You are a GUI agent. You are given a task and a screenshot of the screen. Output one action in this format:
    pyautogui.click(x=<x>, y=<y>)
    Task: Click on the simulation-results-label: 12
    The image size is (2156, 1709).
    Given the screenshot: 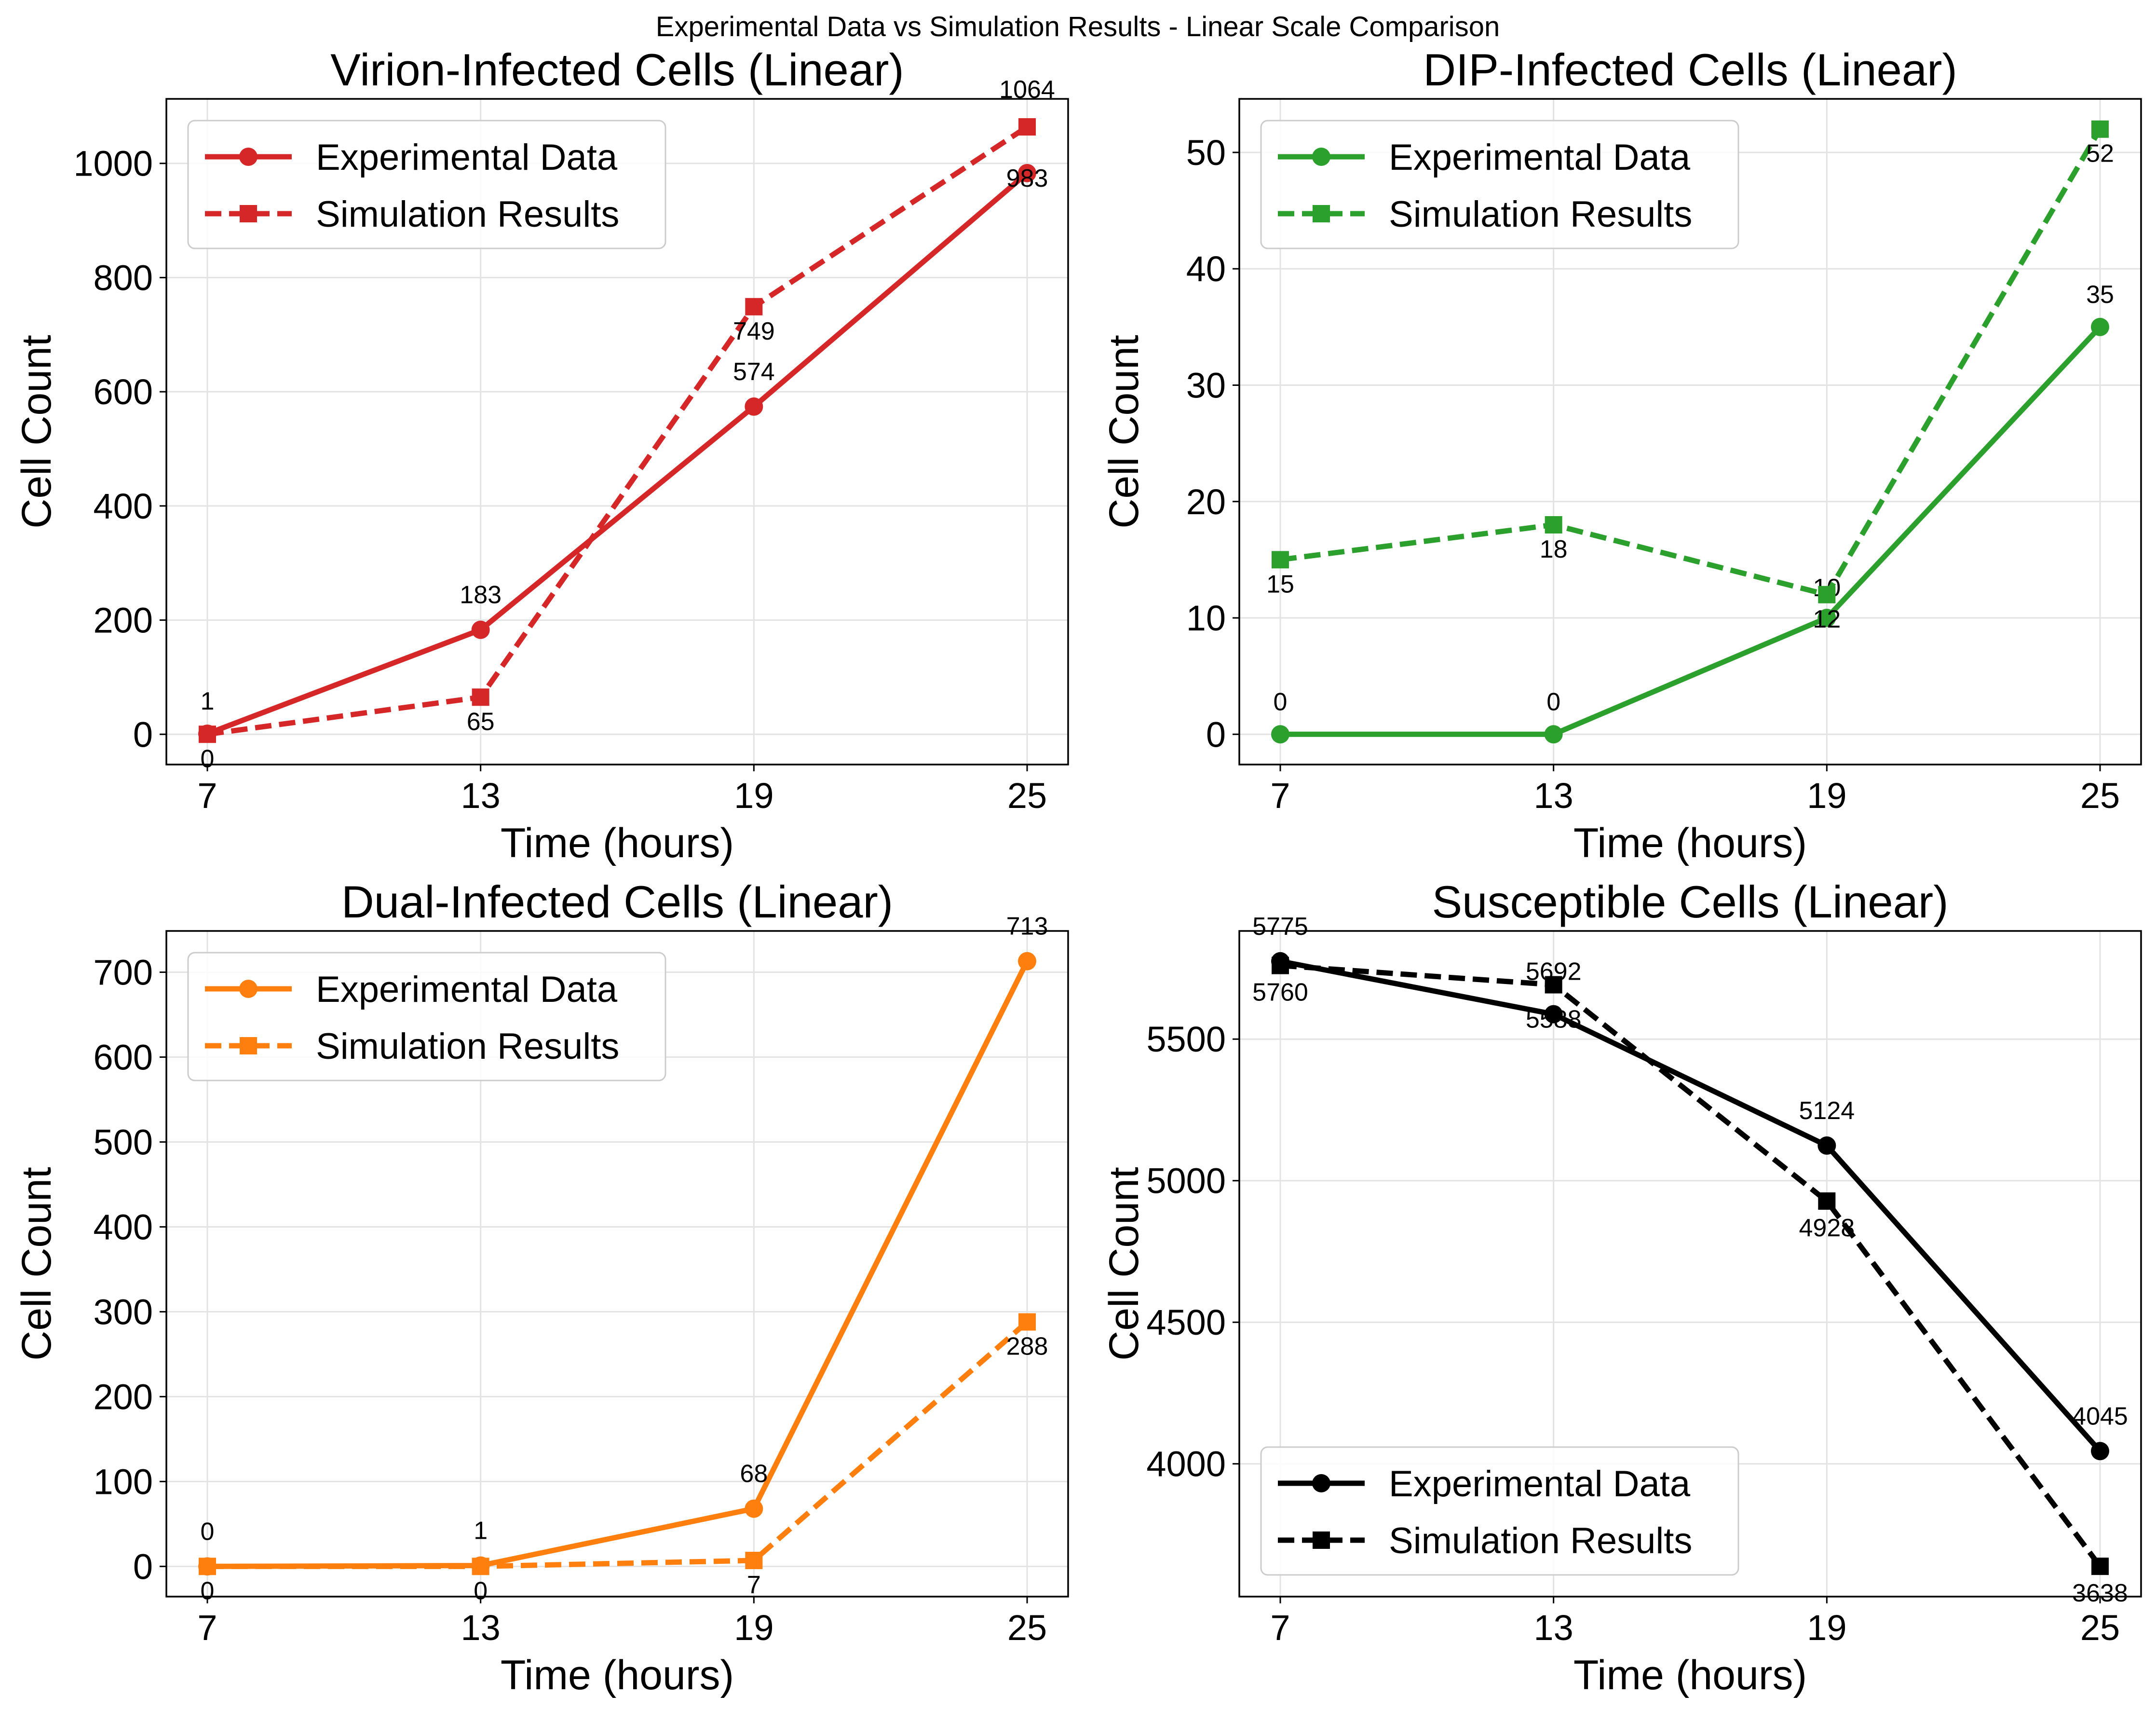 What is the action you would take?
    pyautogui.click(x=1827, y=619)
    